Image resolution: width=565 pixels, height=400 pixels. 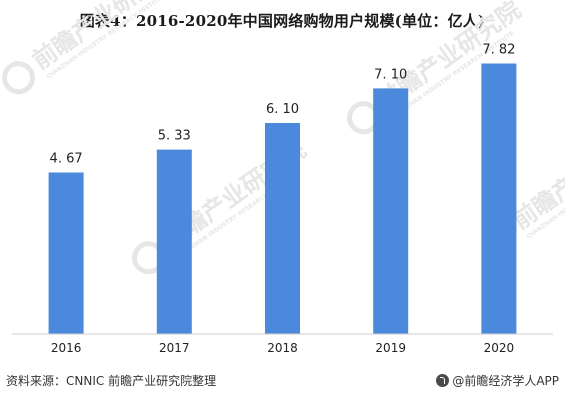 What do you see at coordinates (282, 228) in the screenshot?
I see `bar-2018` at bounding box center [282, 228].